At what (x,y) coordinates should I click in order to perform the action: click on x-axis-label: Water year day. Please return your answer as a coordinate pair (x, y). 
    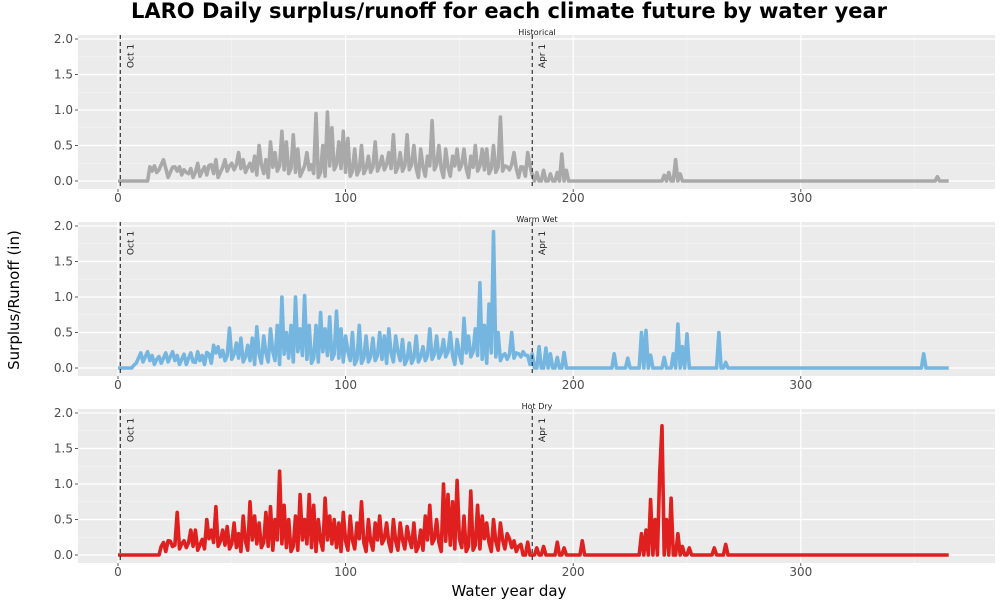
    Looking at the image, I should click on (509, 591).